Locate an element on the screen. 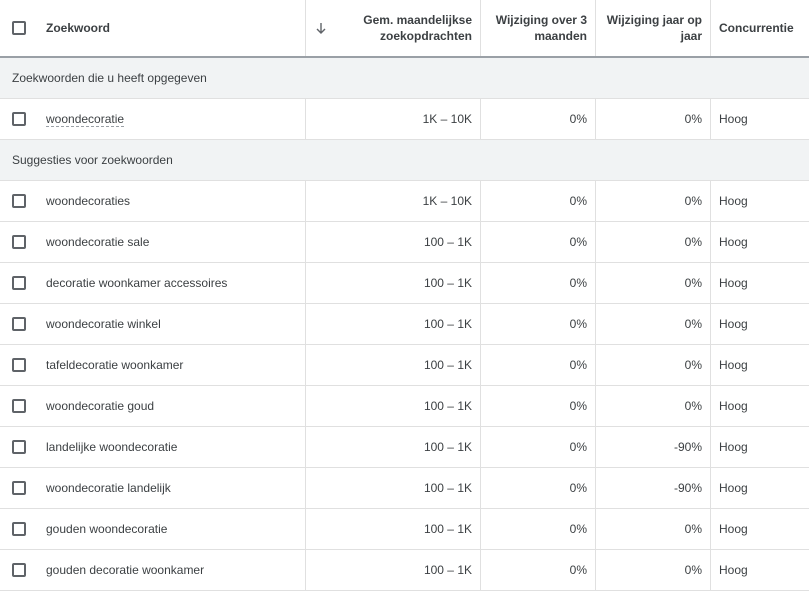 The height and width of the screenshot is (595, 809). cell: woondecoratie winkel is located at coordinates (153, 324).